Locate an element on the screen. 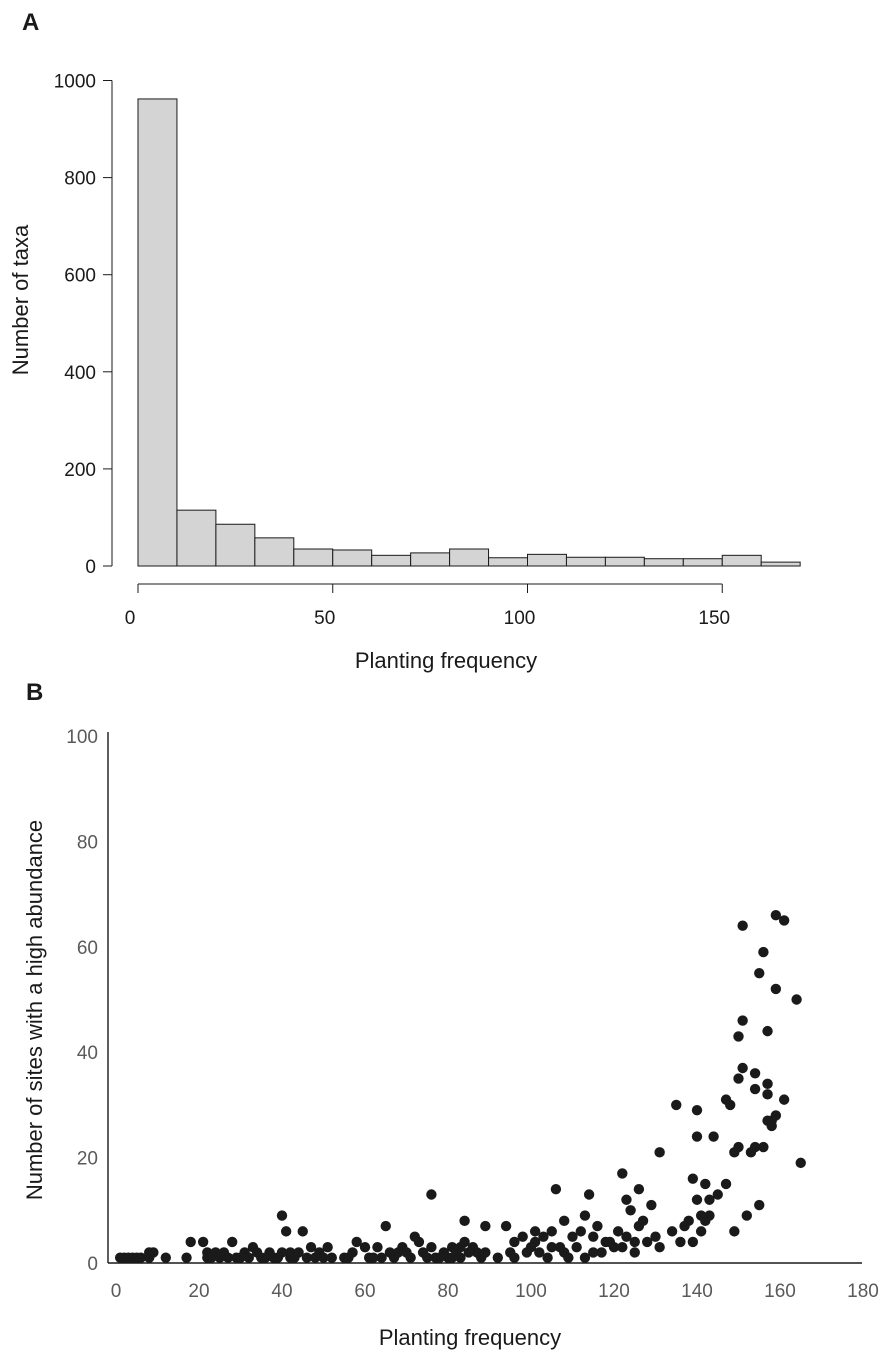 The image size is (896, 1354). scatter-x-tick-label: 100 is located at coordinates (531, 1291).